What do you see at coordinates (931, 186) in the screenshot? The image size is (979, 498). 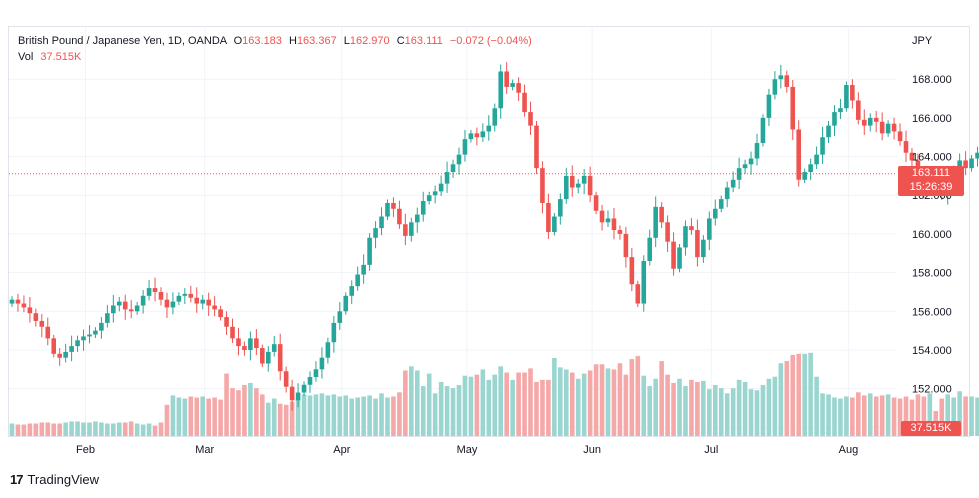 I see `bar-countdown: 15:26:39` at bounding box center [931, 186].